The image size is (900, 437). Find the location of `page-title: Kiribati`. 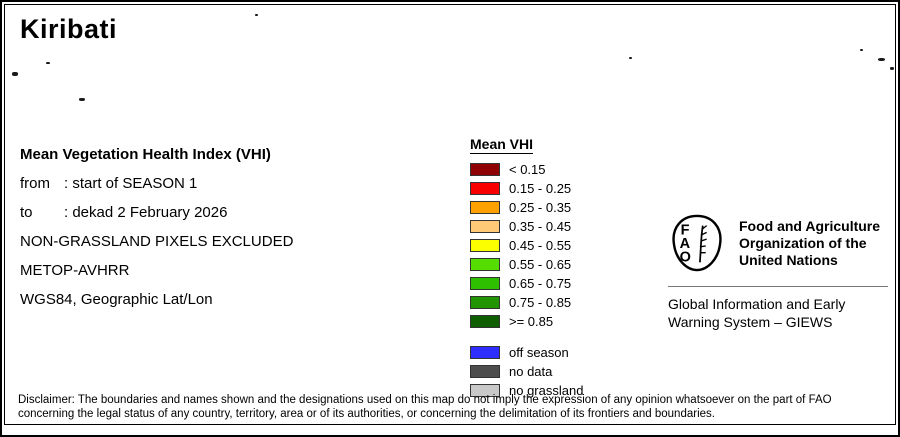

page-title: Kiribati is located at coordinates (69, 29).